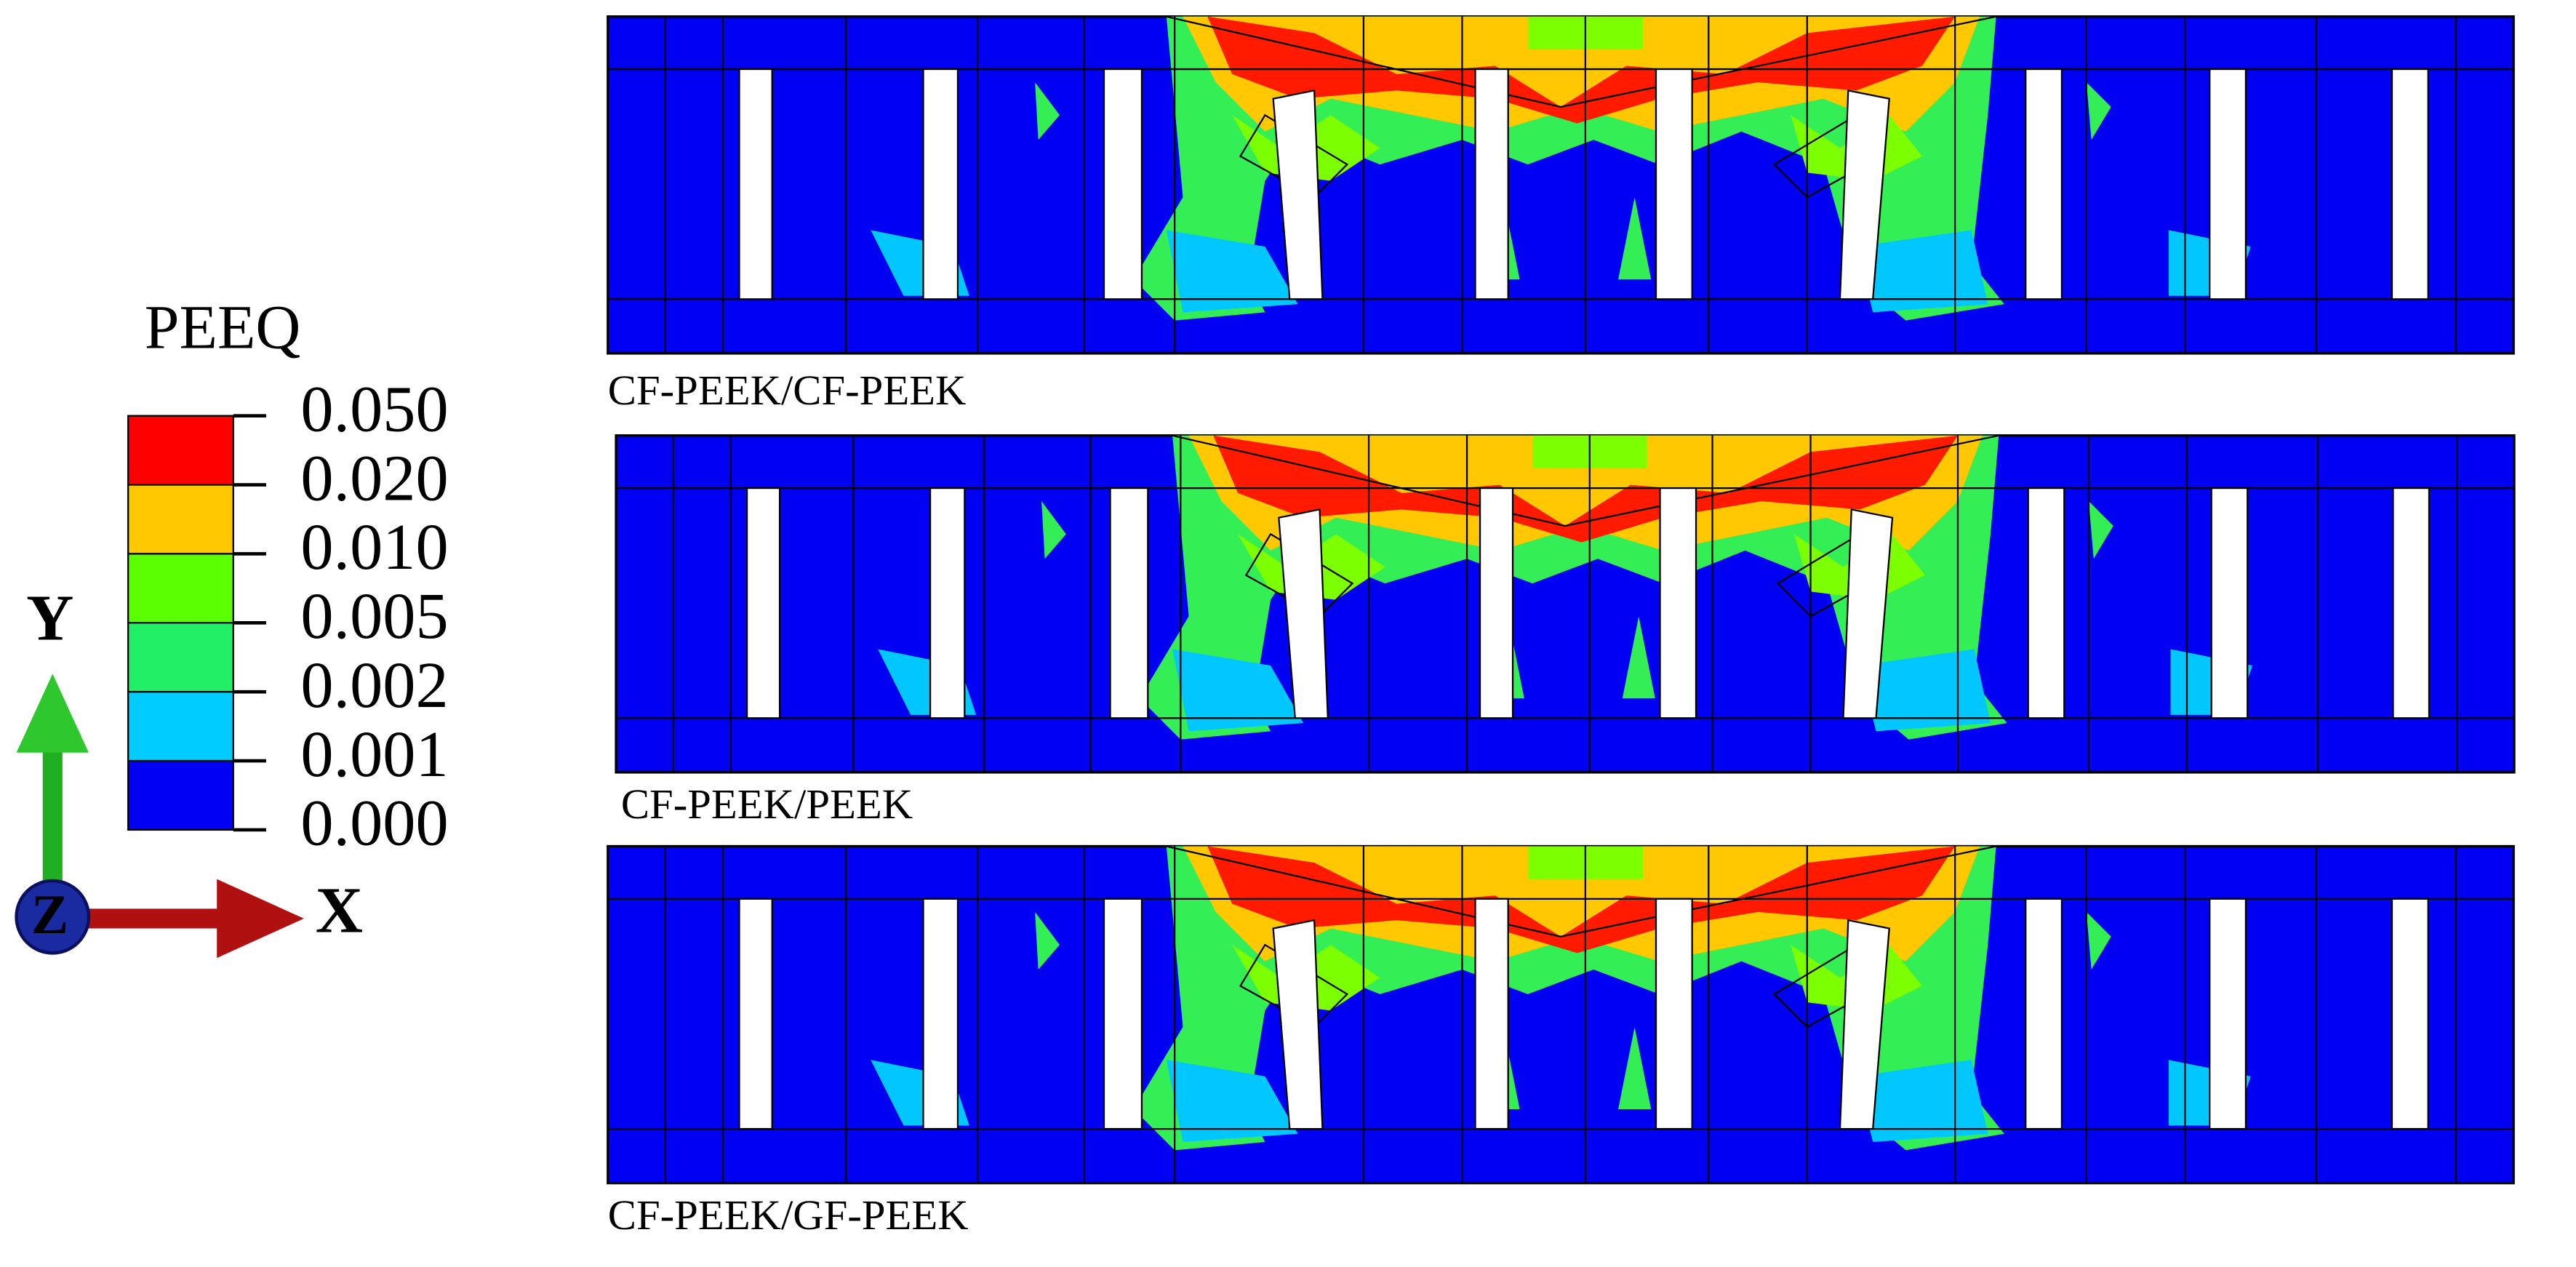  I want to click on legend-label: 0.002, so click(374, 685).